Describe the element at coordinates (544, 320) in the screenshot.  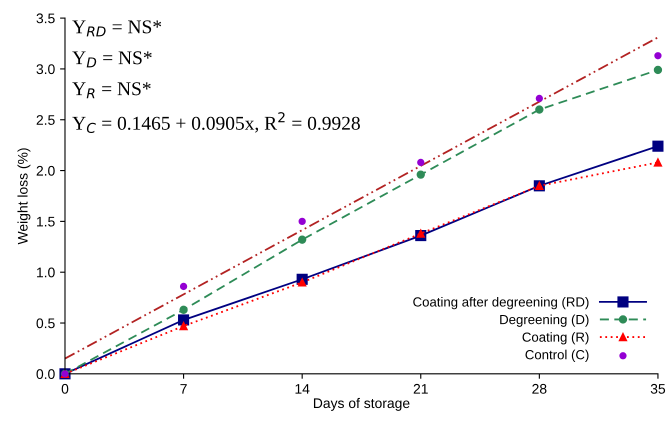
I see `legend-label: Degreening (D)` at that location.